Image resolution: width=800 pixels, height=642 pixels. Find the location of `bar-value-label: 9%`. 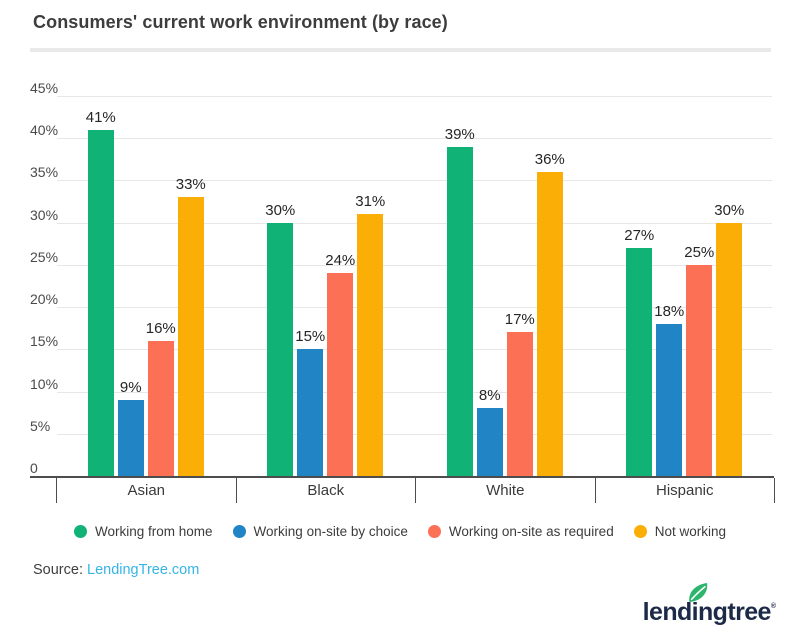

bar-value-label: 9% is located at coordinates (130, 387).